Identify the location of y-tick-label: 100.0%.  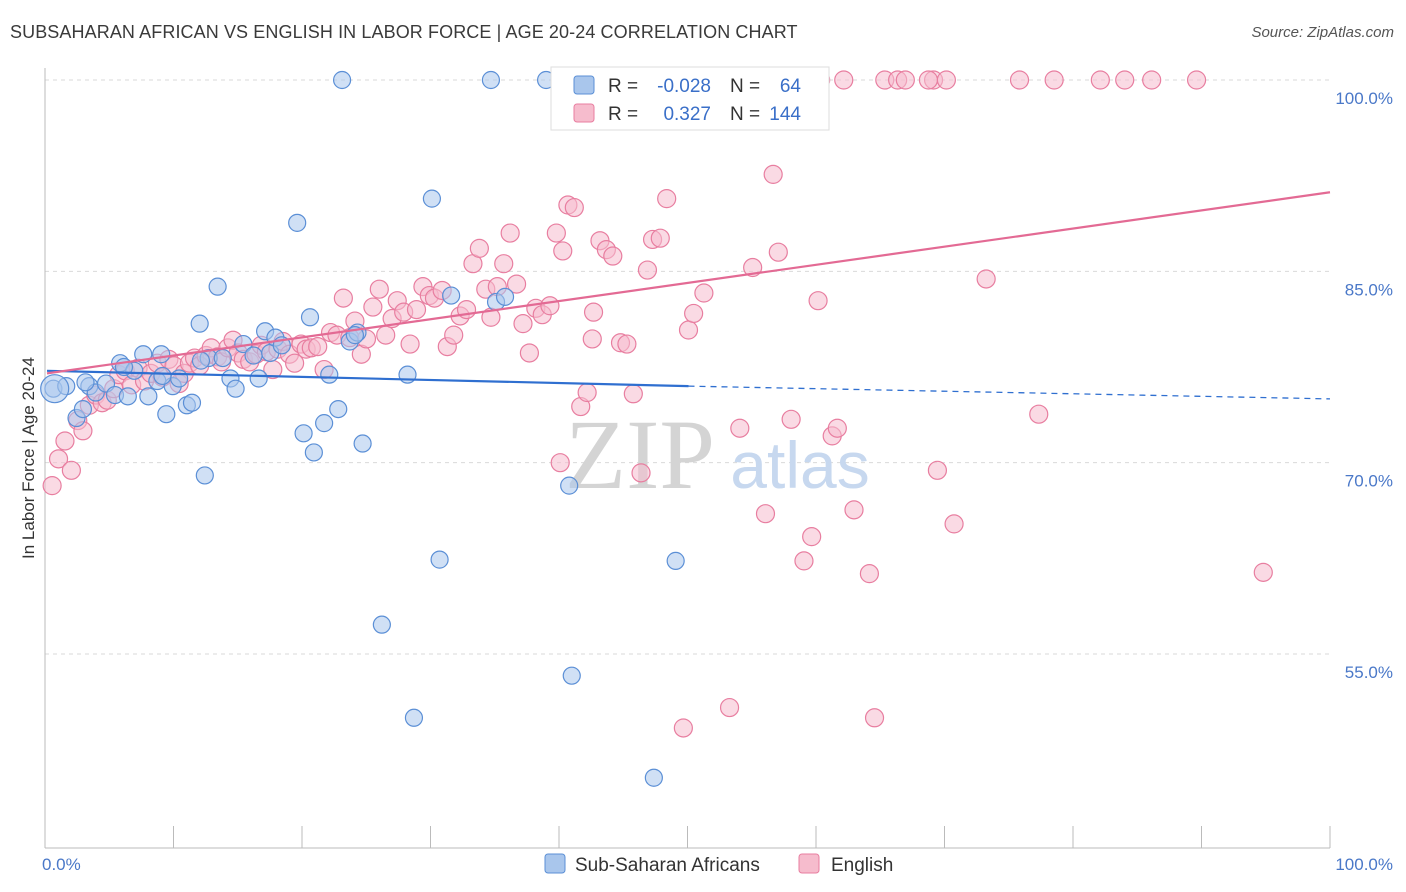
(1364, 98).